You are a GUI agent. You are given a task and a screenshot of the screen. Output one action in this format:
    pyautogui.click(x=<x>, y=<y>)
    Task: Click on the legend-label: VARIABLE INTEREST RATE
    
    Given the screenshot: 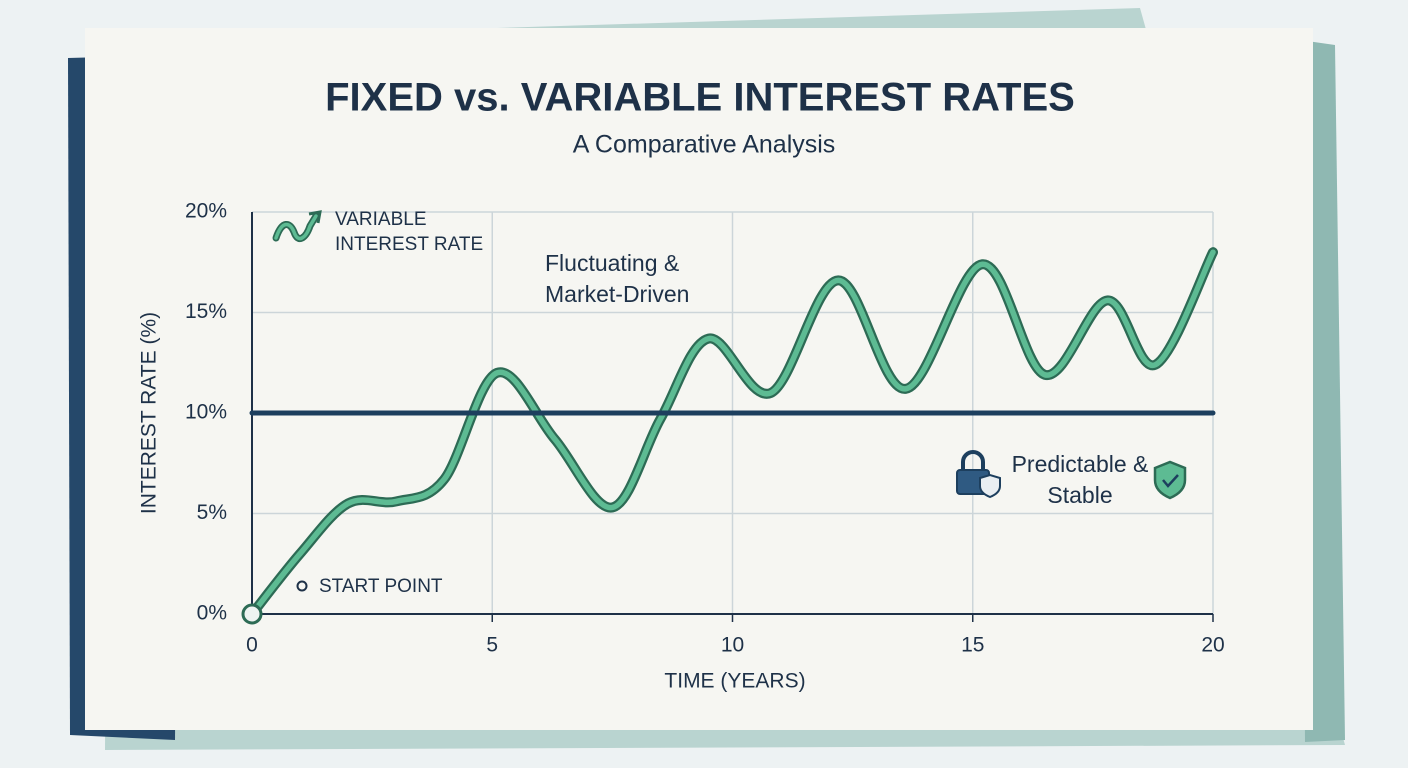 What is the action you would take?
    pyautogui.click(x=409, y=232)
    